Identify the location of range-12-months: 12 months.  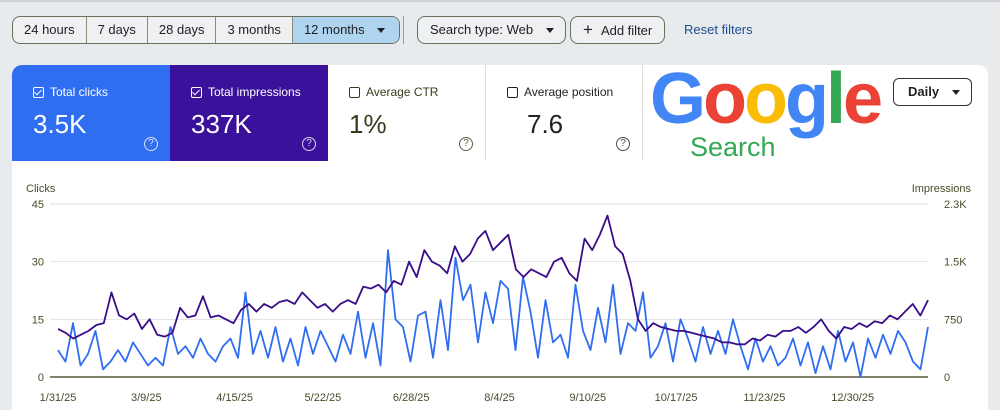
(345, 30).